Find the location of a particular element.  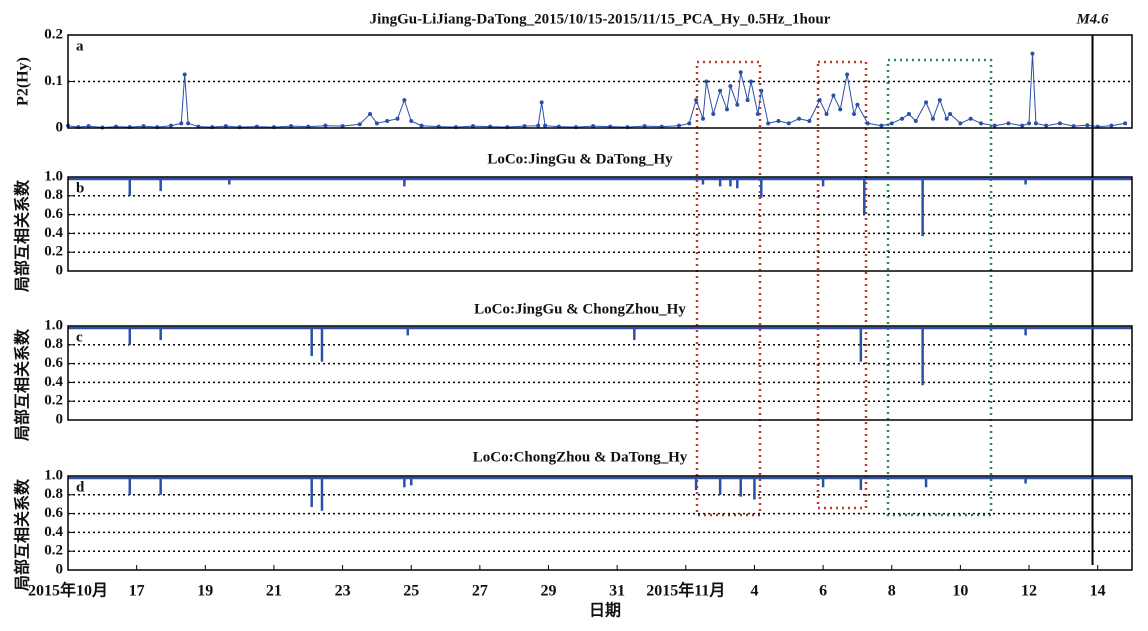

panel-title: LoCo:JingGu & DaTong_Hy is located at coordinates (580, 159).